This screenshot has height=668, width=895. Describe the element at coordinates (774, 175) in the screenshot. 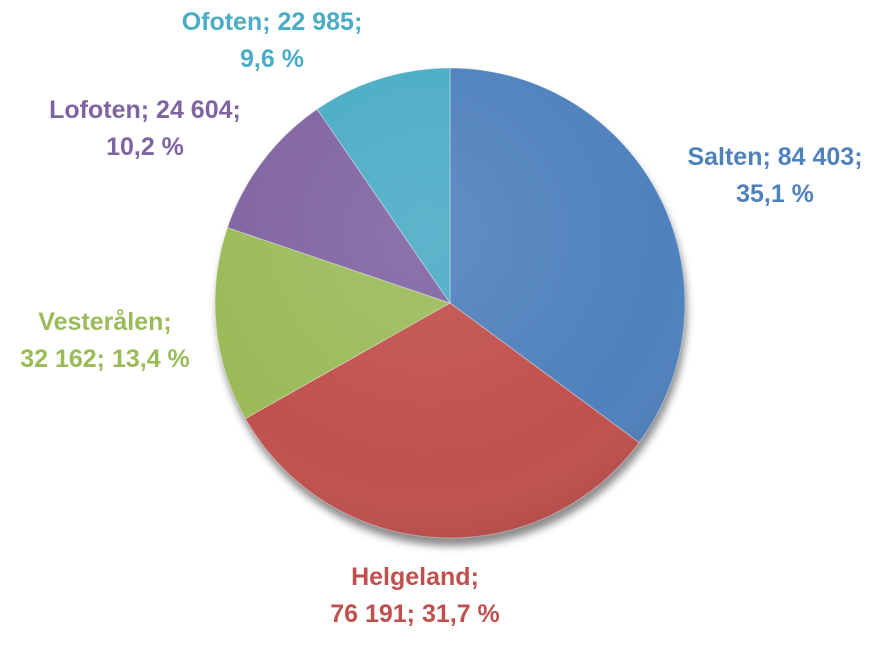

I see `pie-label-salten: Salten; 84 403; 35,1 %` at that location.